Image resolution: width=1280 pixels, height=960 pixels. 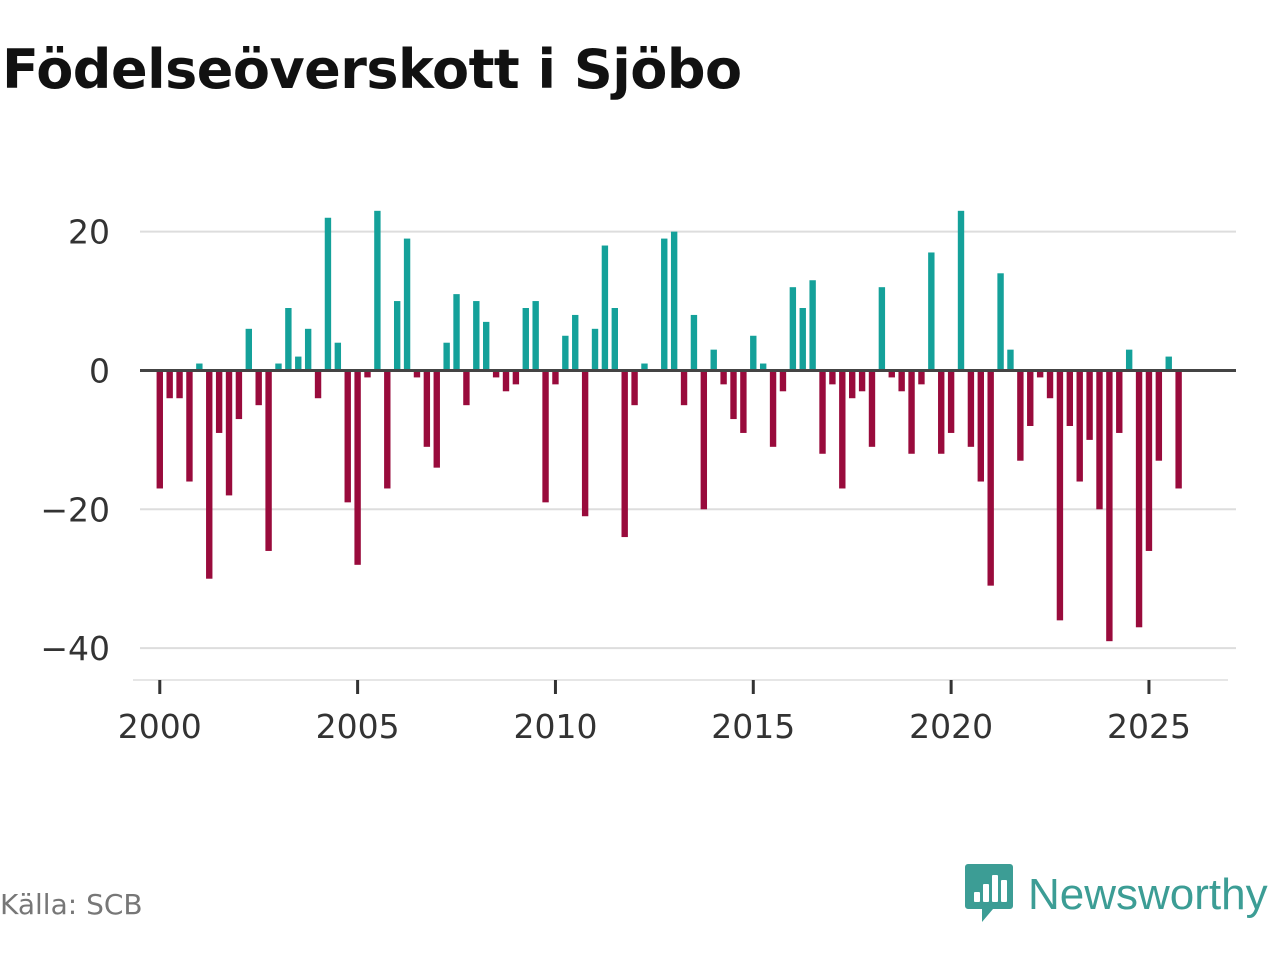 I want to click on brand-logo: Newsworthy, so click(x=1116, y=895).